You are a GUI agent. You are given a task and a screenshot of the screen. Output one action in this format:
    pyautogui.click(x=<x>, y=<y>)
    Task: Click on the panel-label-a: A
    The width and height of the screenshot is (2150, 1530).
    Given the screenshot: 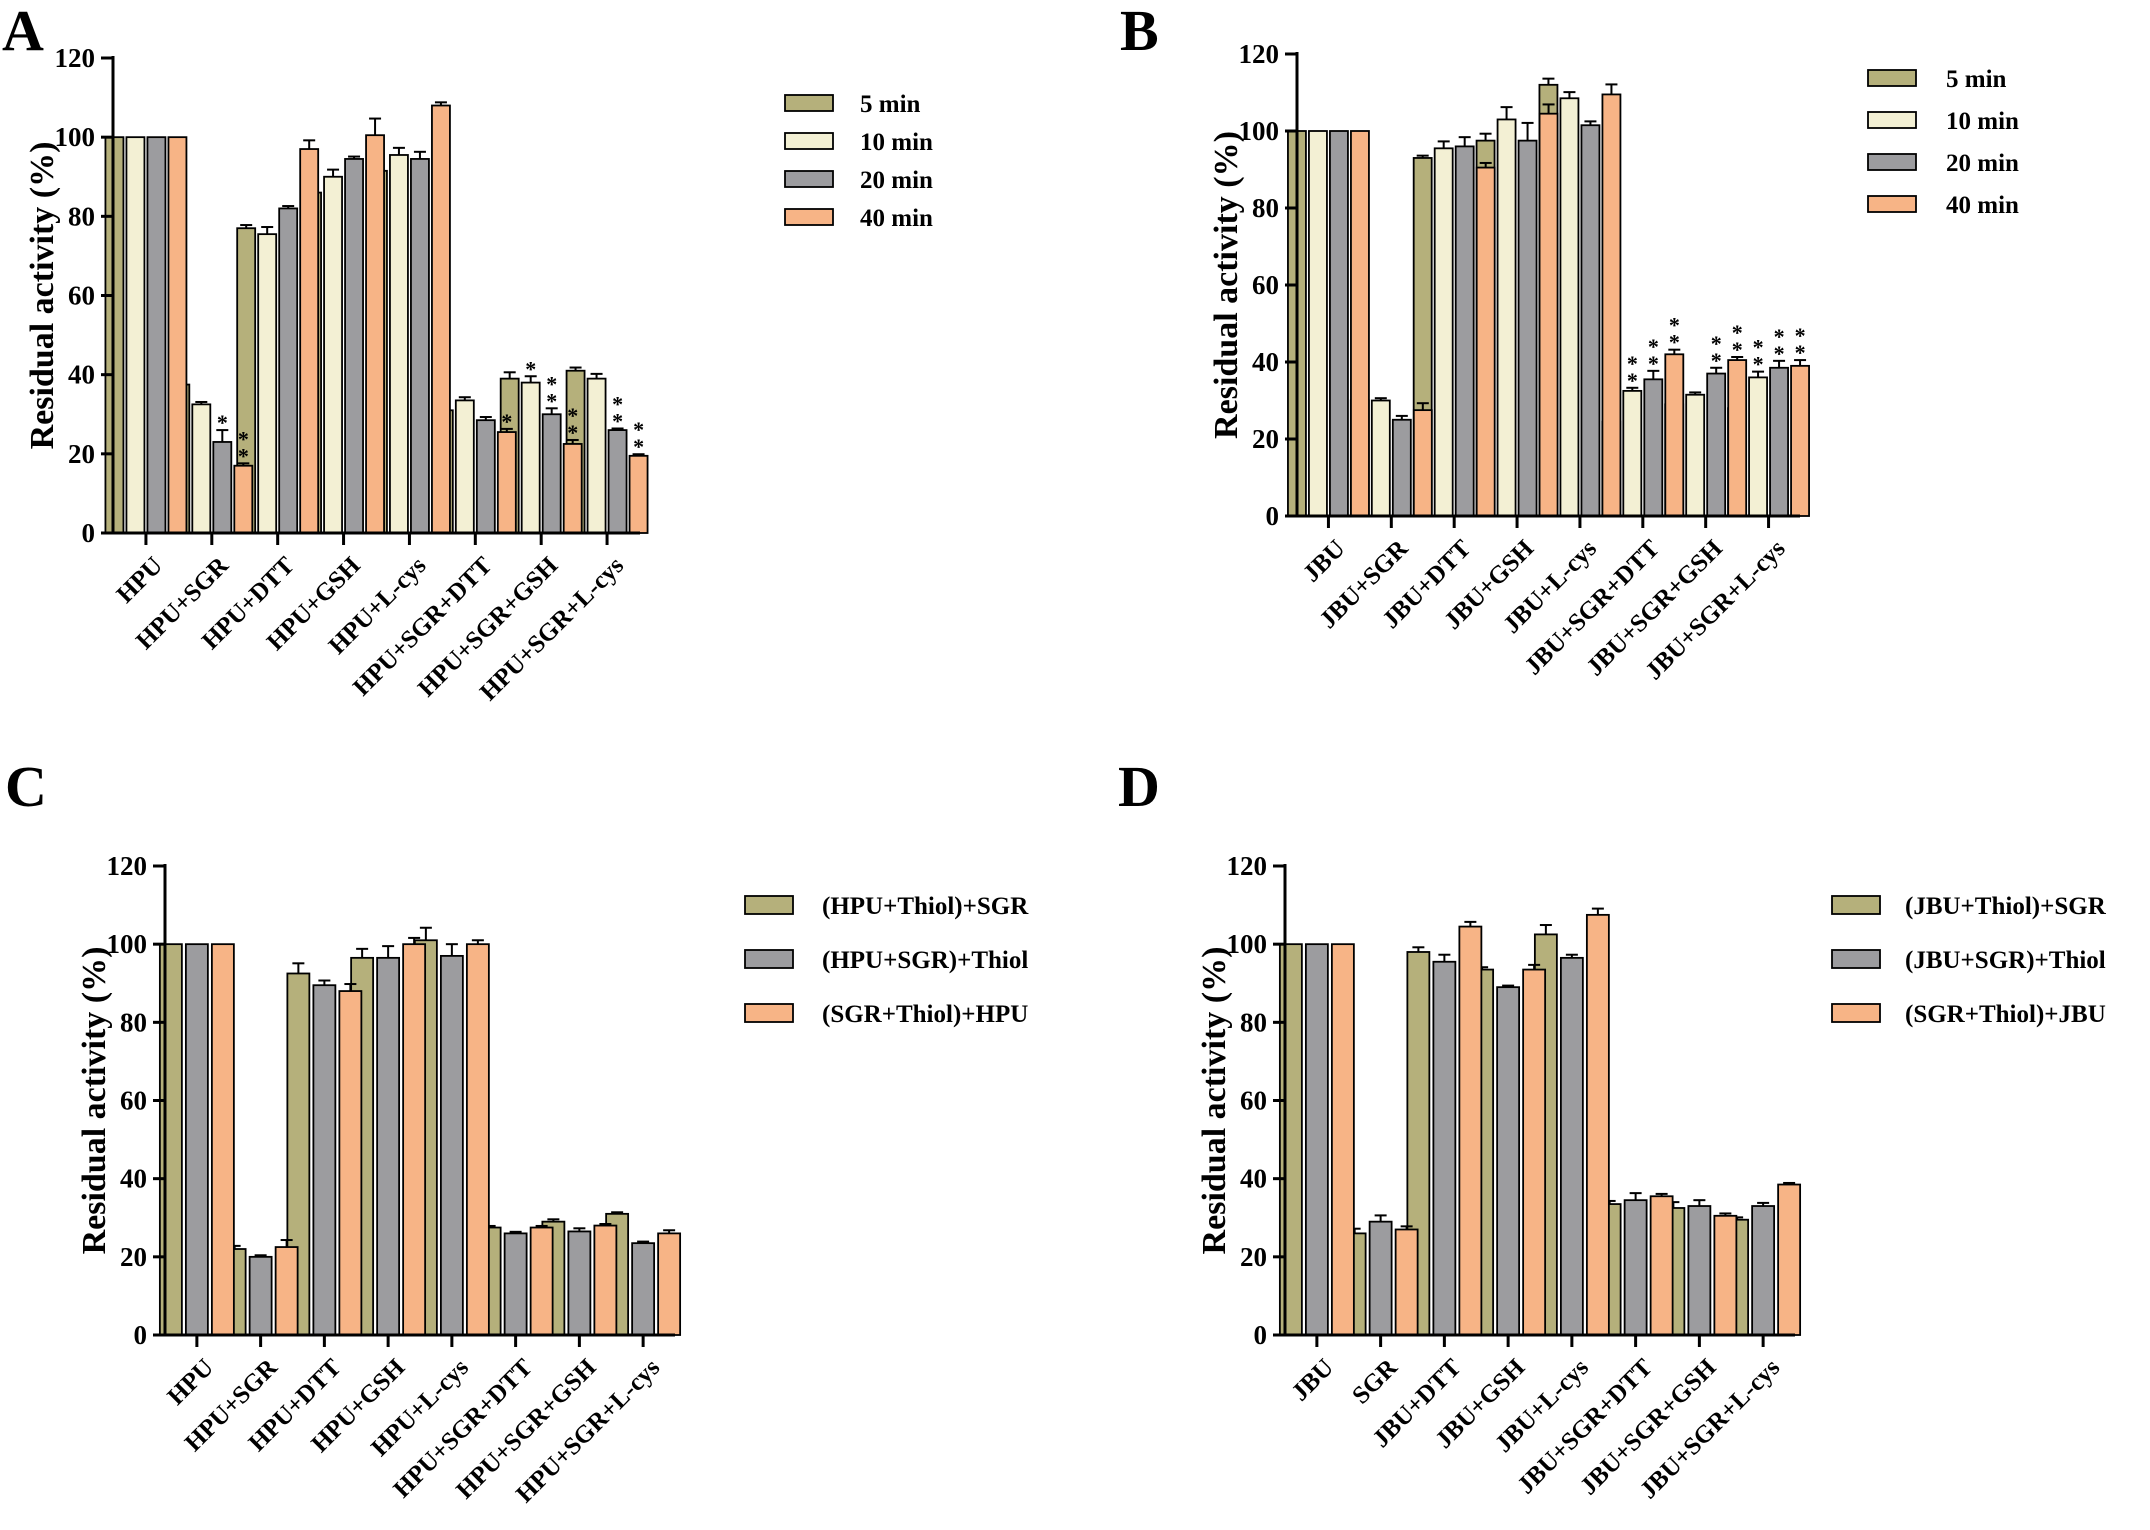 What is the action you would take?
    pyautogui.click(x=23, y=31)
    